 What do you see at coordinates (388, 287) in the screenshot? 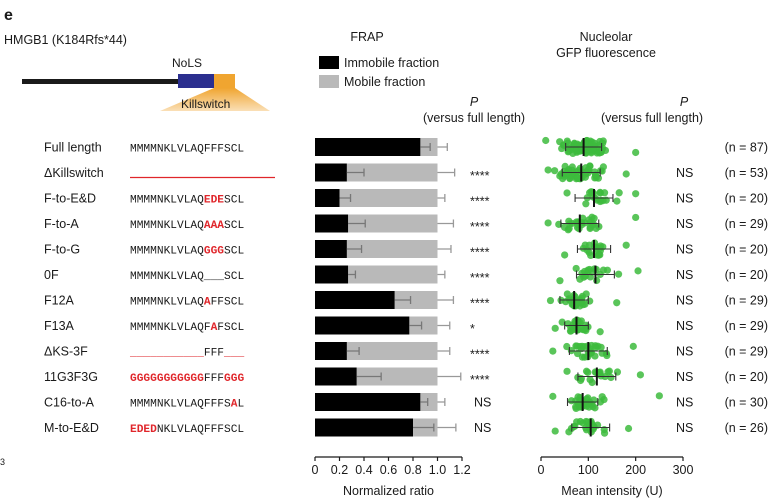
I see `frap-bars` at bounding box center [388, 287].